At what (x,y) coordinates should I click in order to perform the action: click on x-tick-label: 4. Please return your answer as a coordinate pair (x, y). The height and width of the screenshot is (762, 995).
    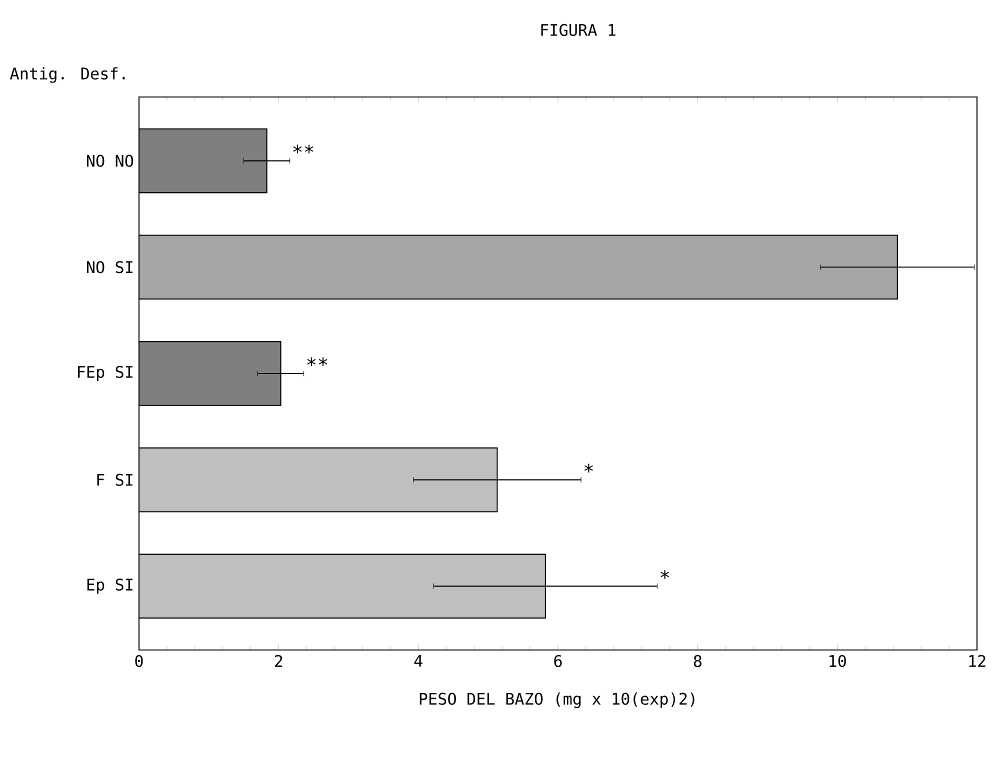
    Looking at the image, I should click on (418, 660).